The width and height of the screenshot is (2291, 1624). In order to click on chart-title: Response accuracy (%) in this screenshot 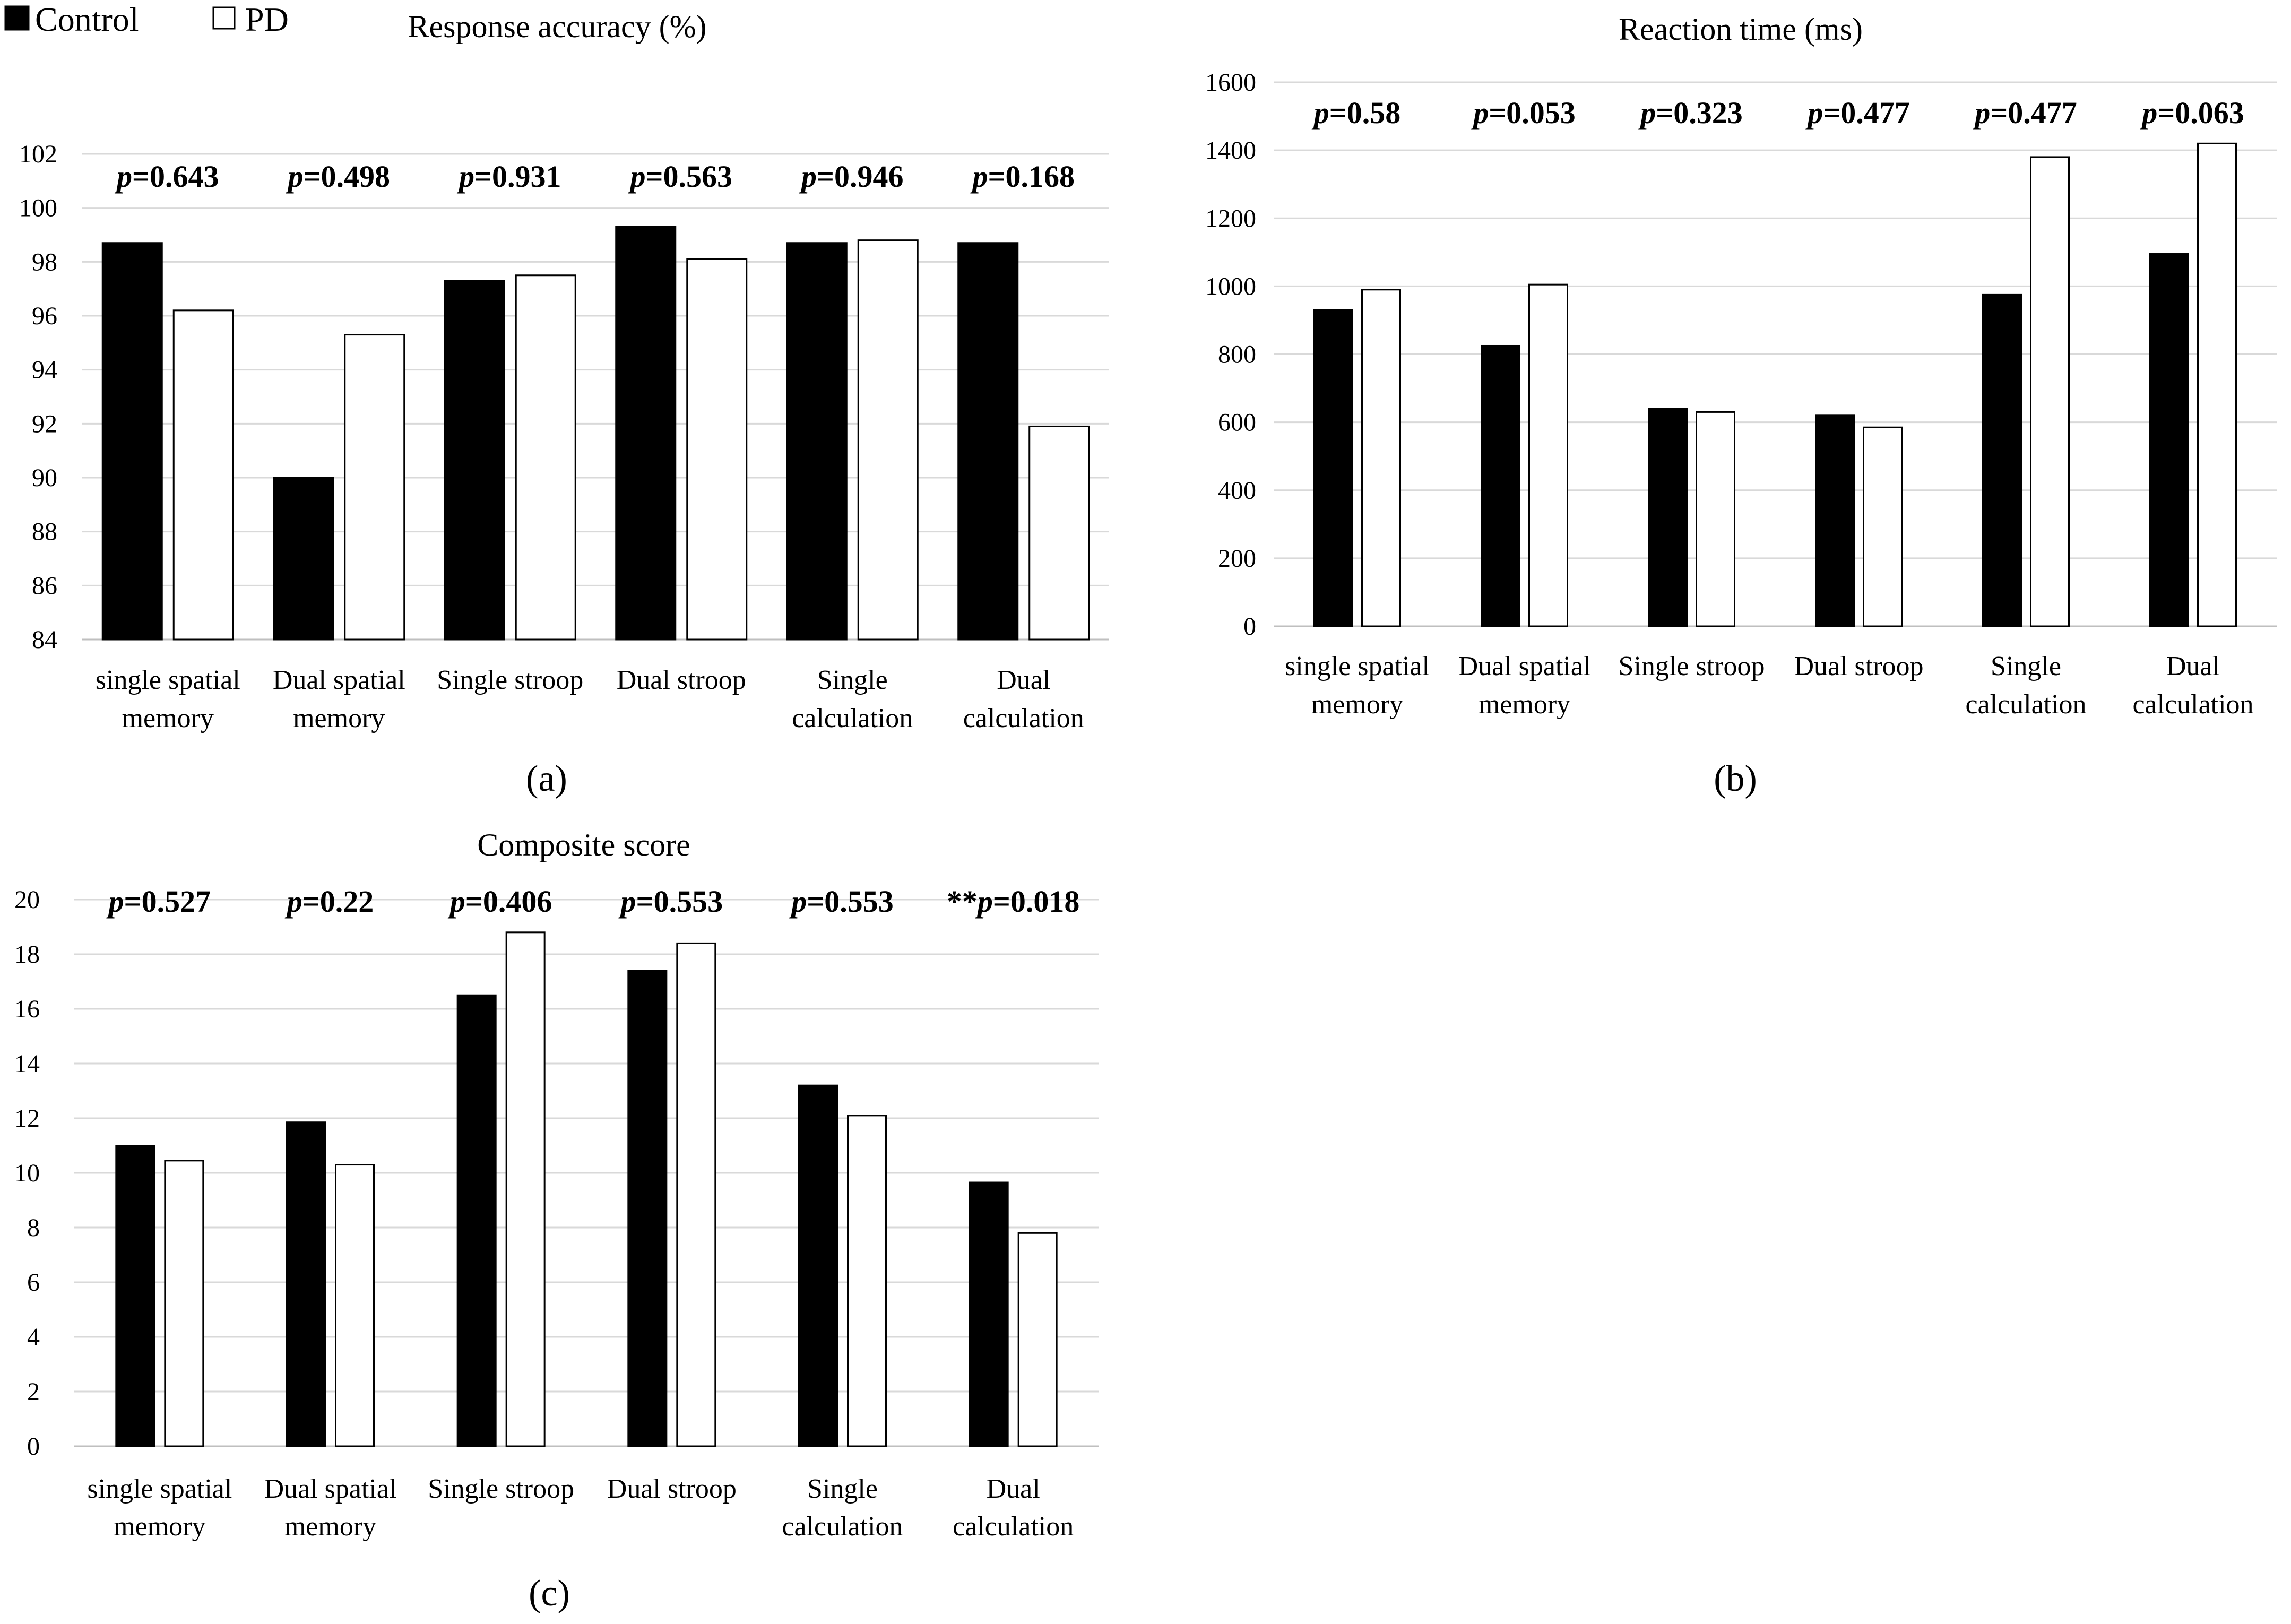, I will do `click(557, 26)`.